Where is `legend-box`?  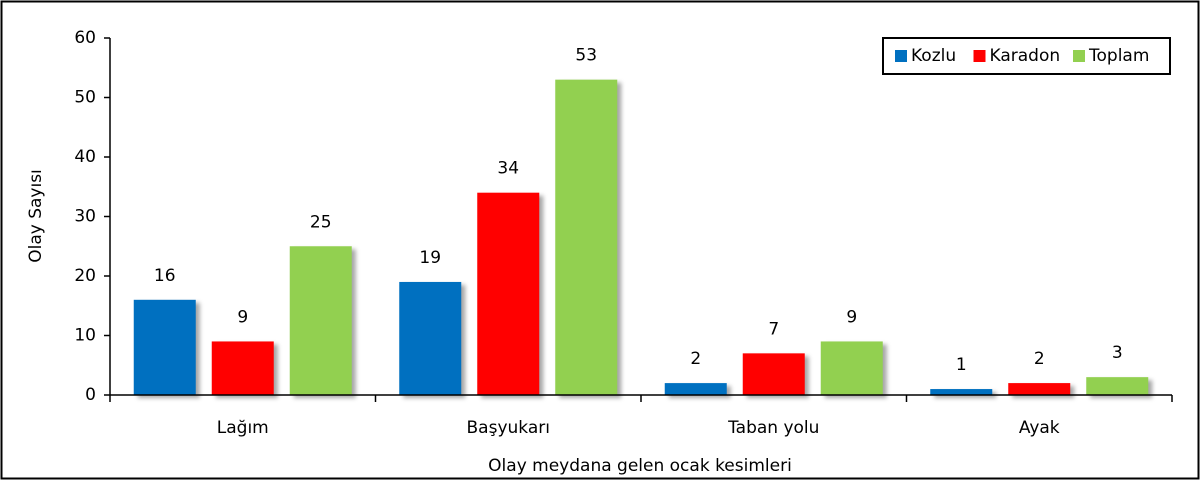 legend-box is located at coordinates (1026, 56).